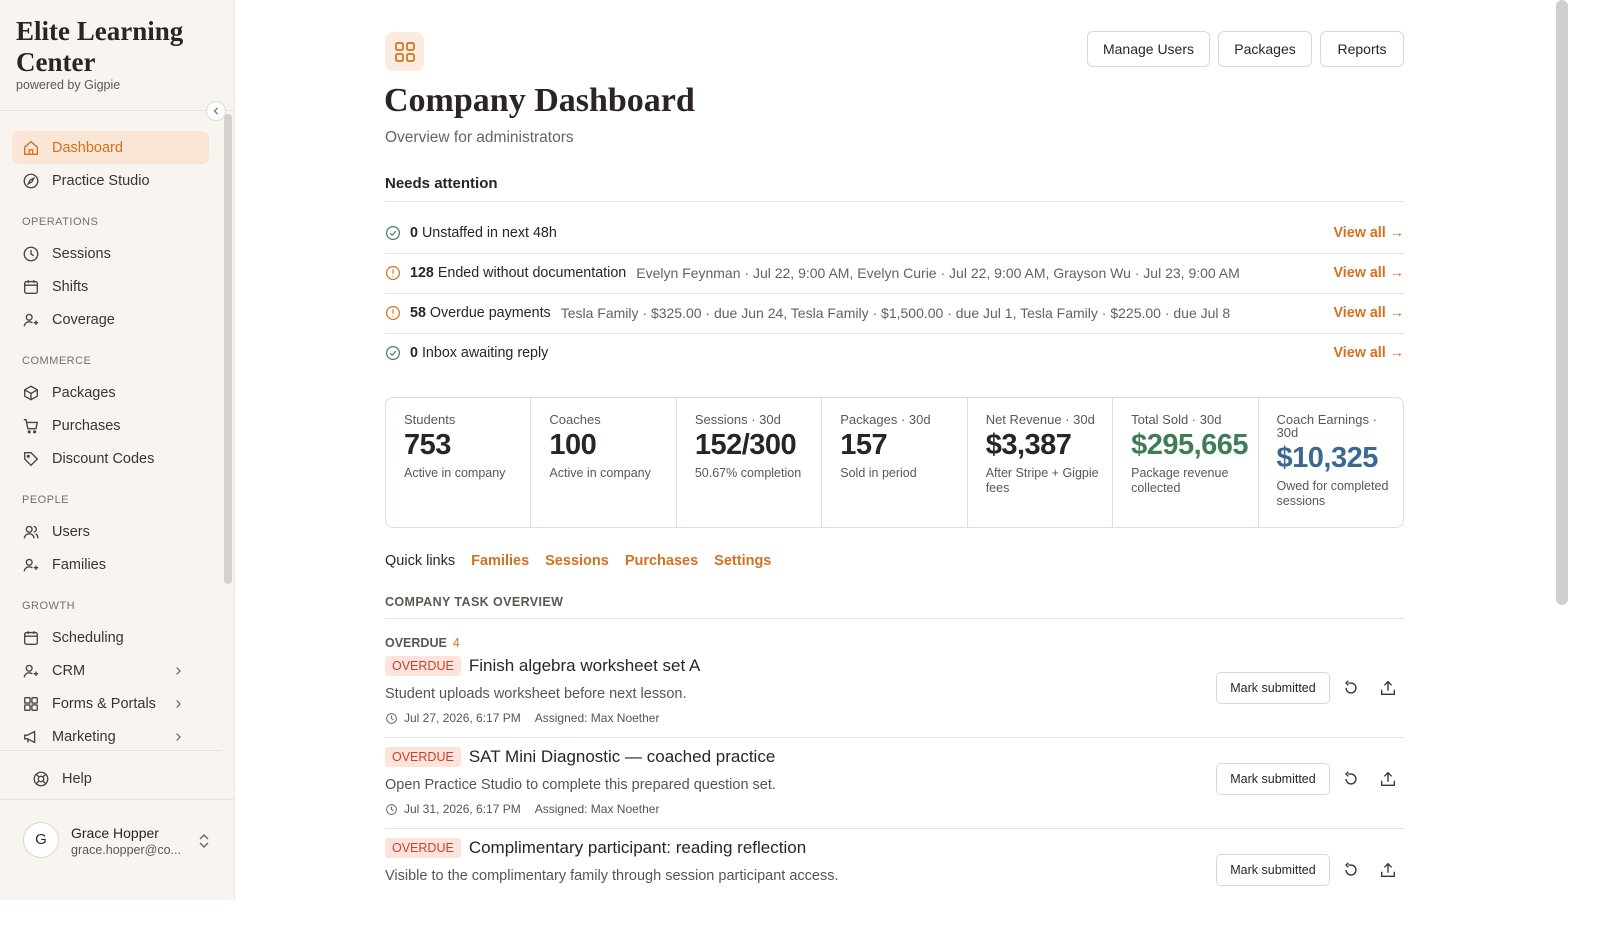  Describe the element at coordinates (500, 561) in the screenshot. I see `quick-link: Families` at that location.